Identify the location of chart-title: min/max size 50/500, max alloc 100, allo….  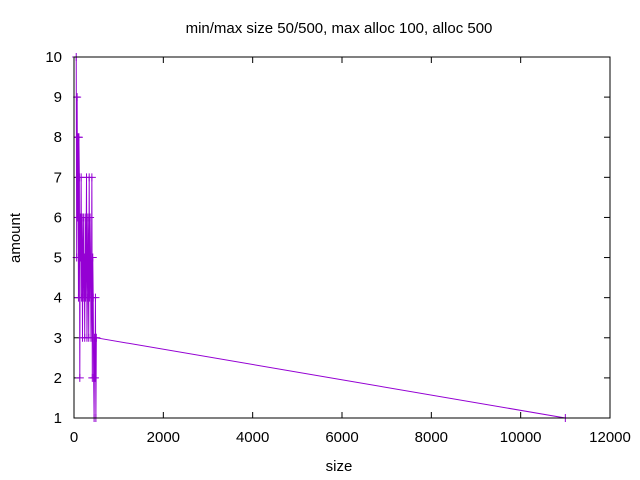
(339, 28).